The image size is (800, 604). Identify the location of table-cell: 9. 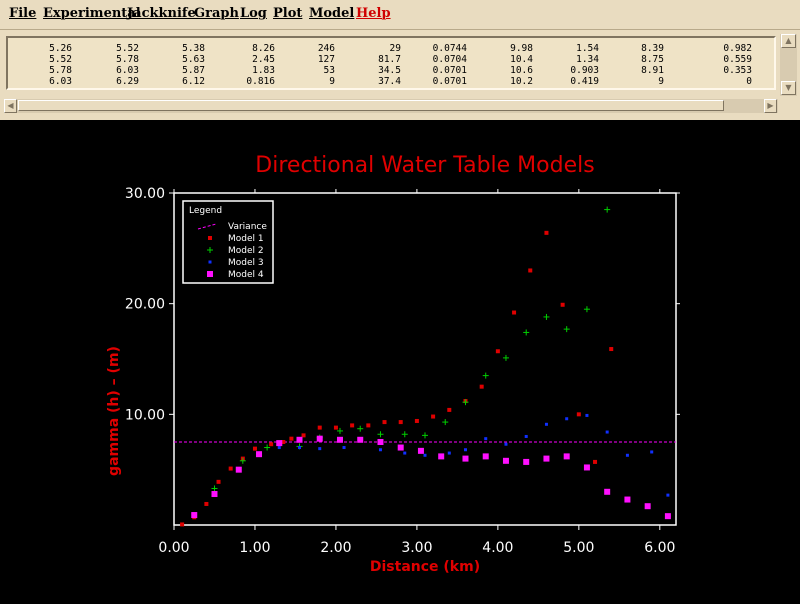
(332, 81).